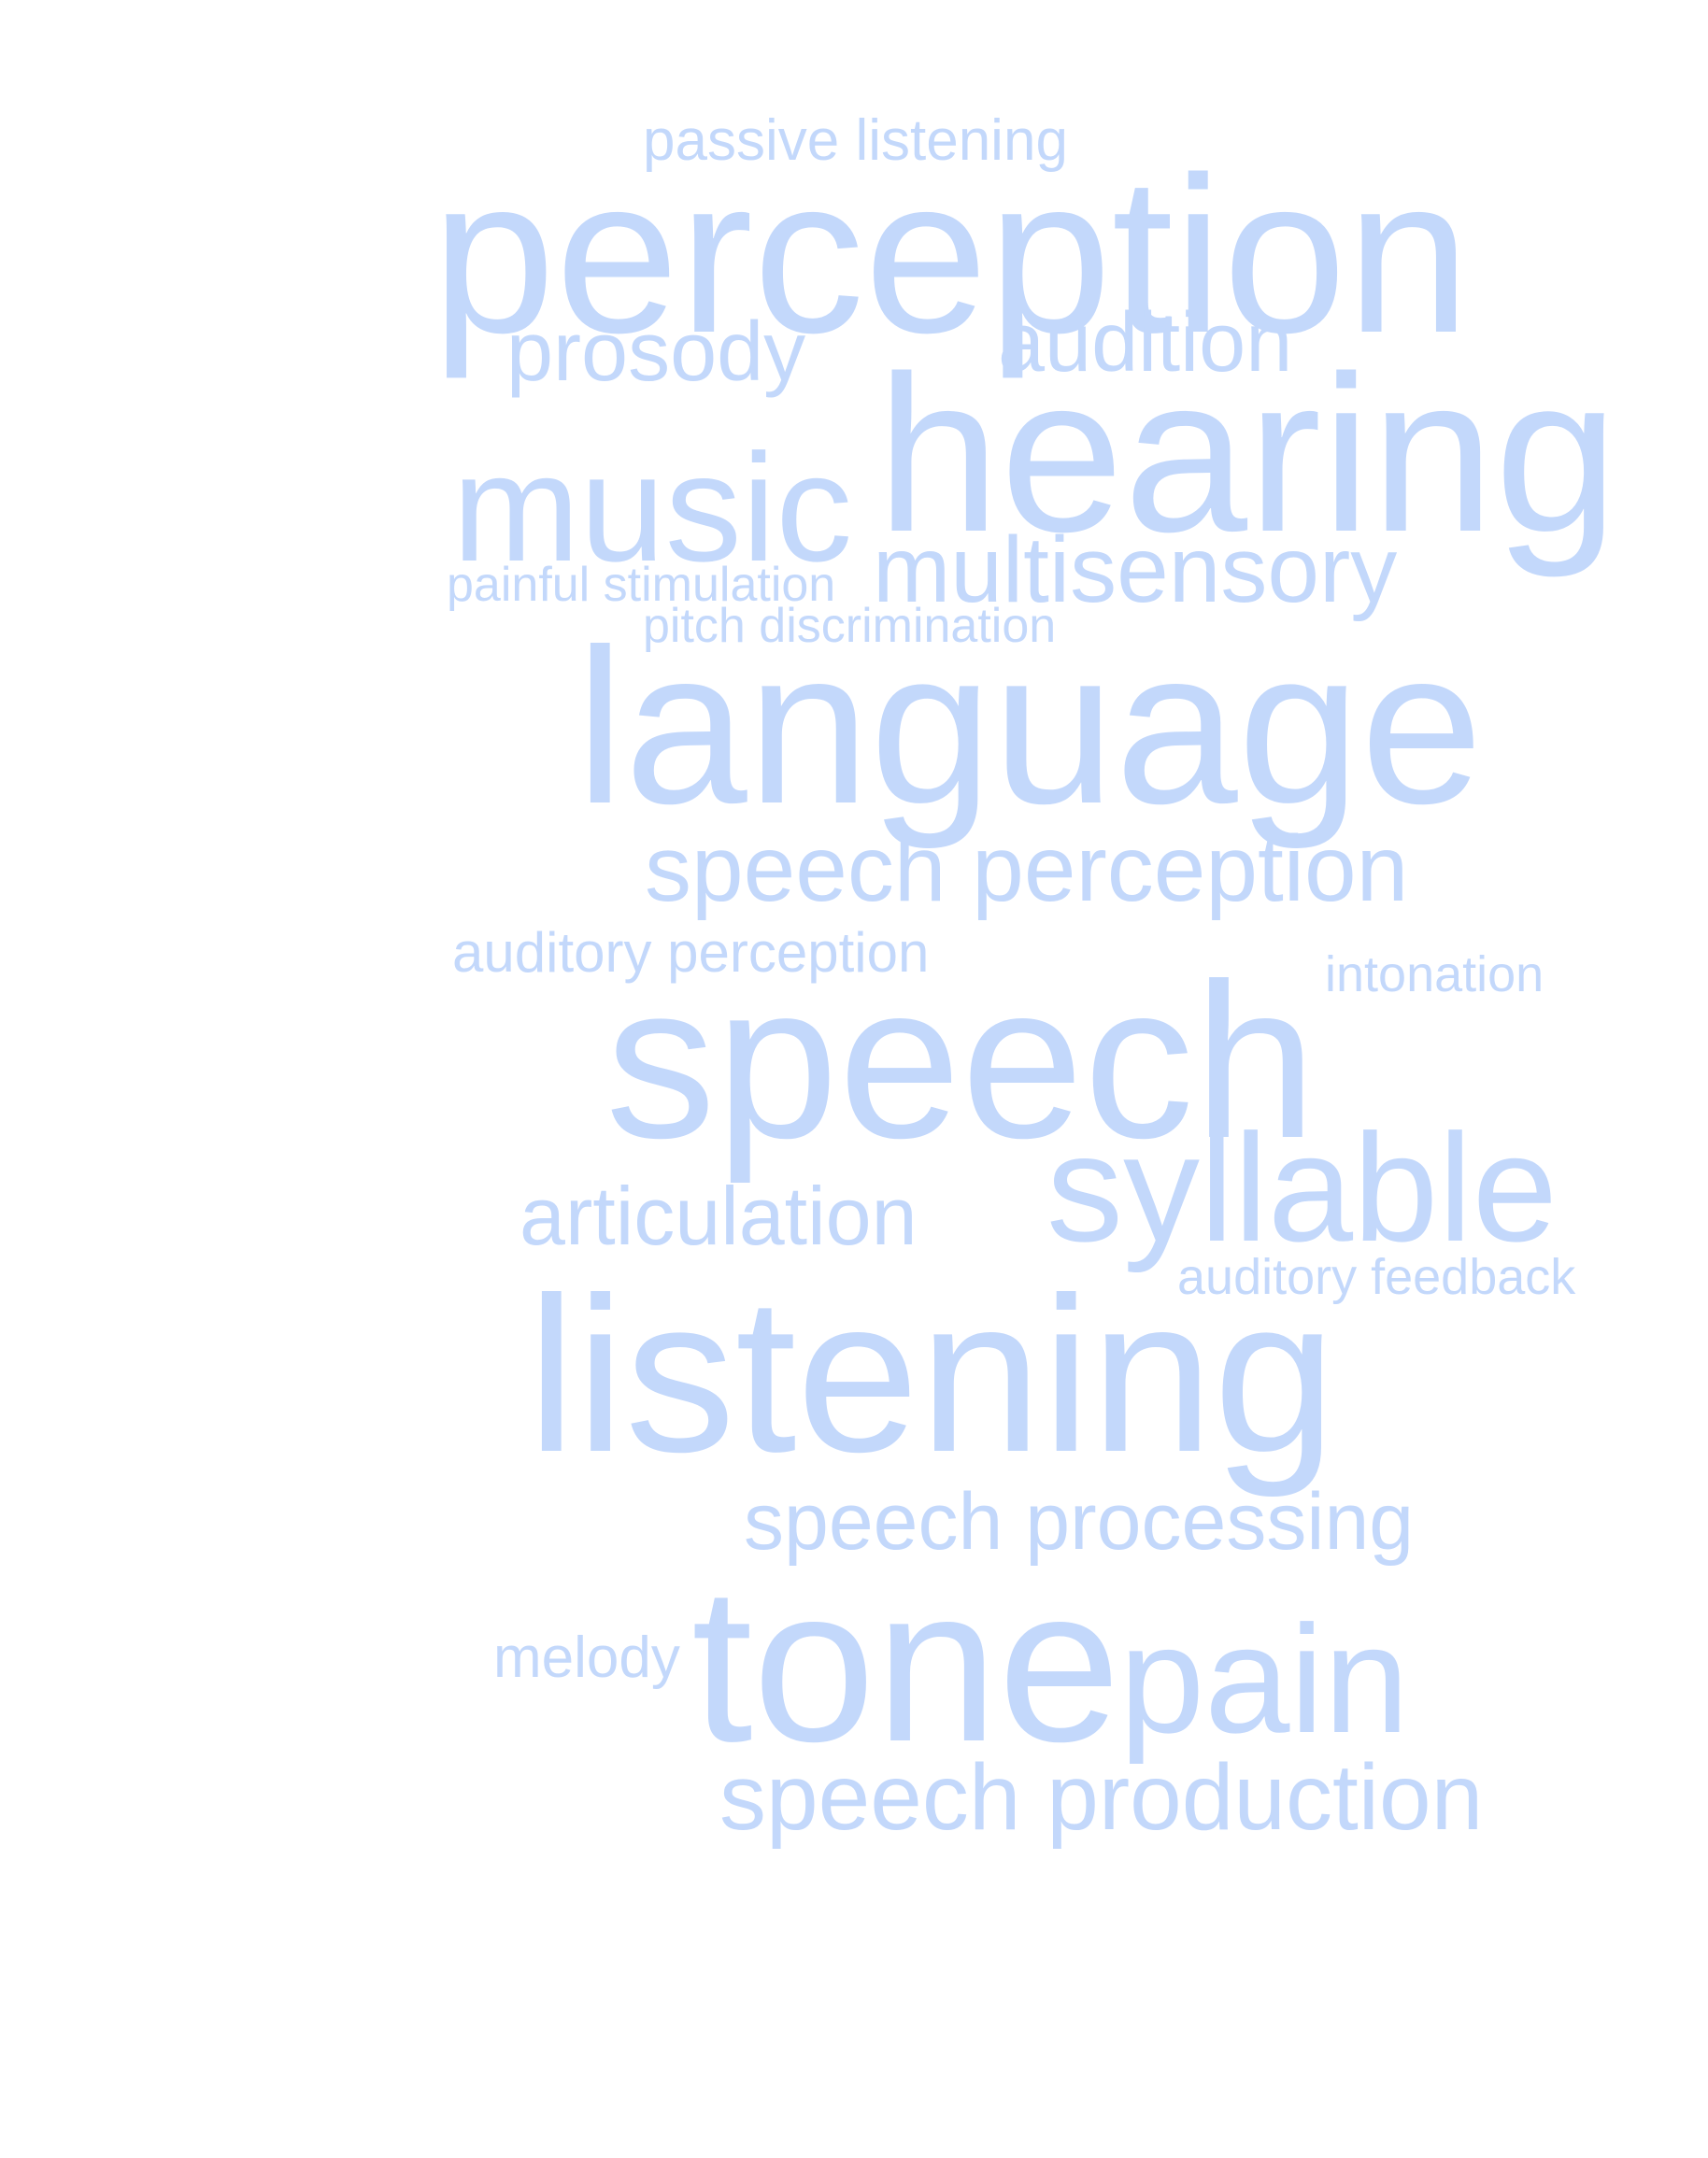 The width and height of the screenshot is (1708, 2158). I want to click on word-speech-production: speech production, so click(1101, 1797).